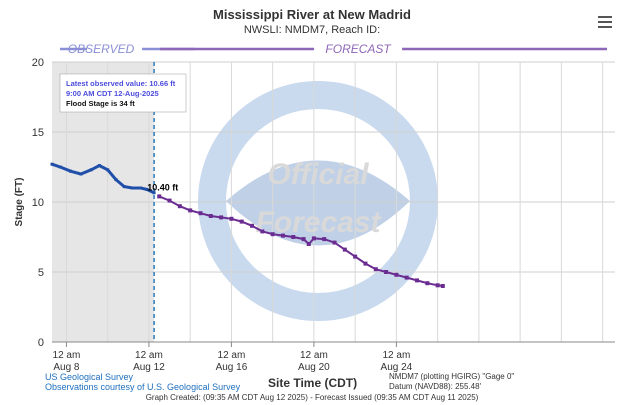 The width and height of the screenshot is (624, 405). What do you see at coordinates (38, 133) in the screenshot?
I see `y-tick-label: 15` at bounding box center [38, 133].